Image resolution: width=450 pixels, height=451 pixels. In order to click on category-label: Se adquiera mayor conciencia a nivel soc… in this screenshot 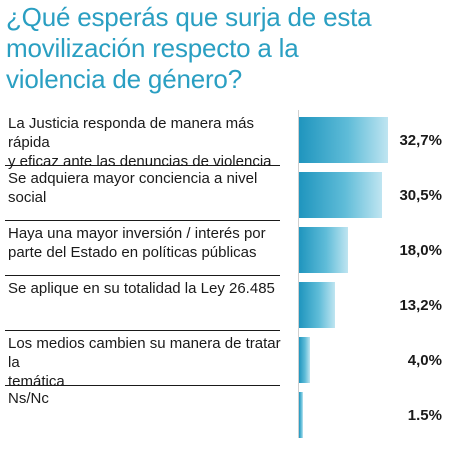, I will do `click(133, 188)`.